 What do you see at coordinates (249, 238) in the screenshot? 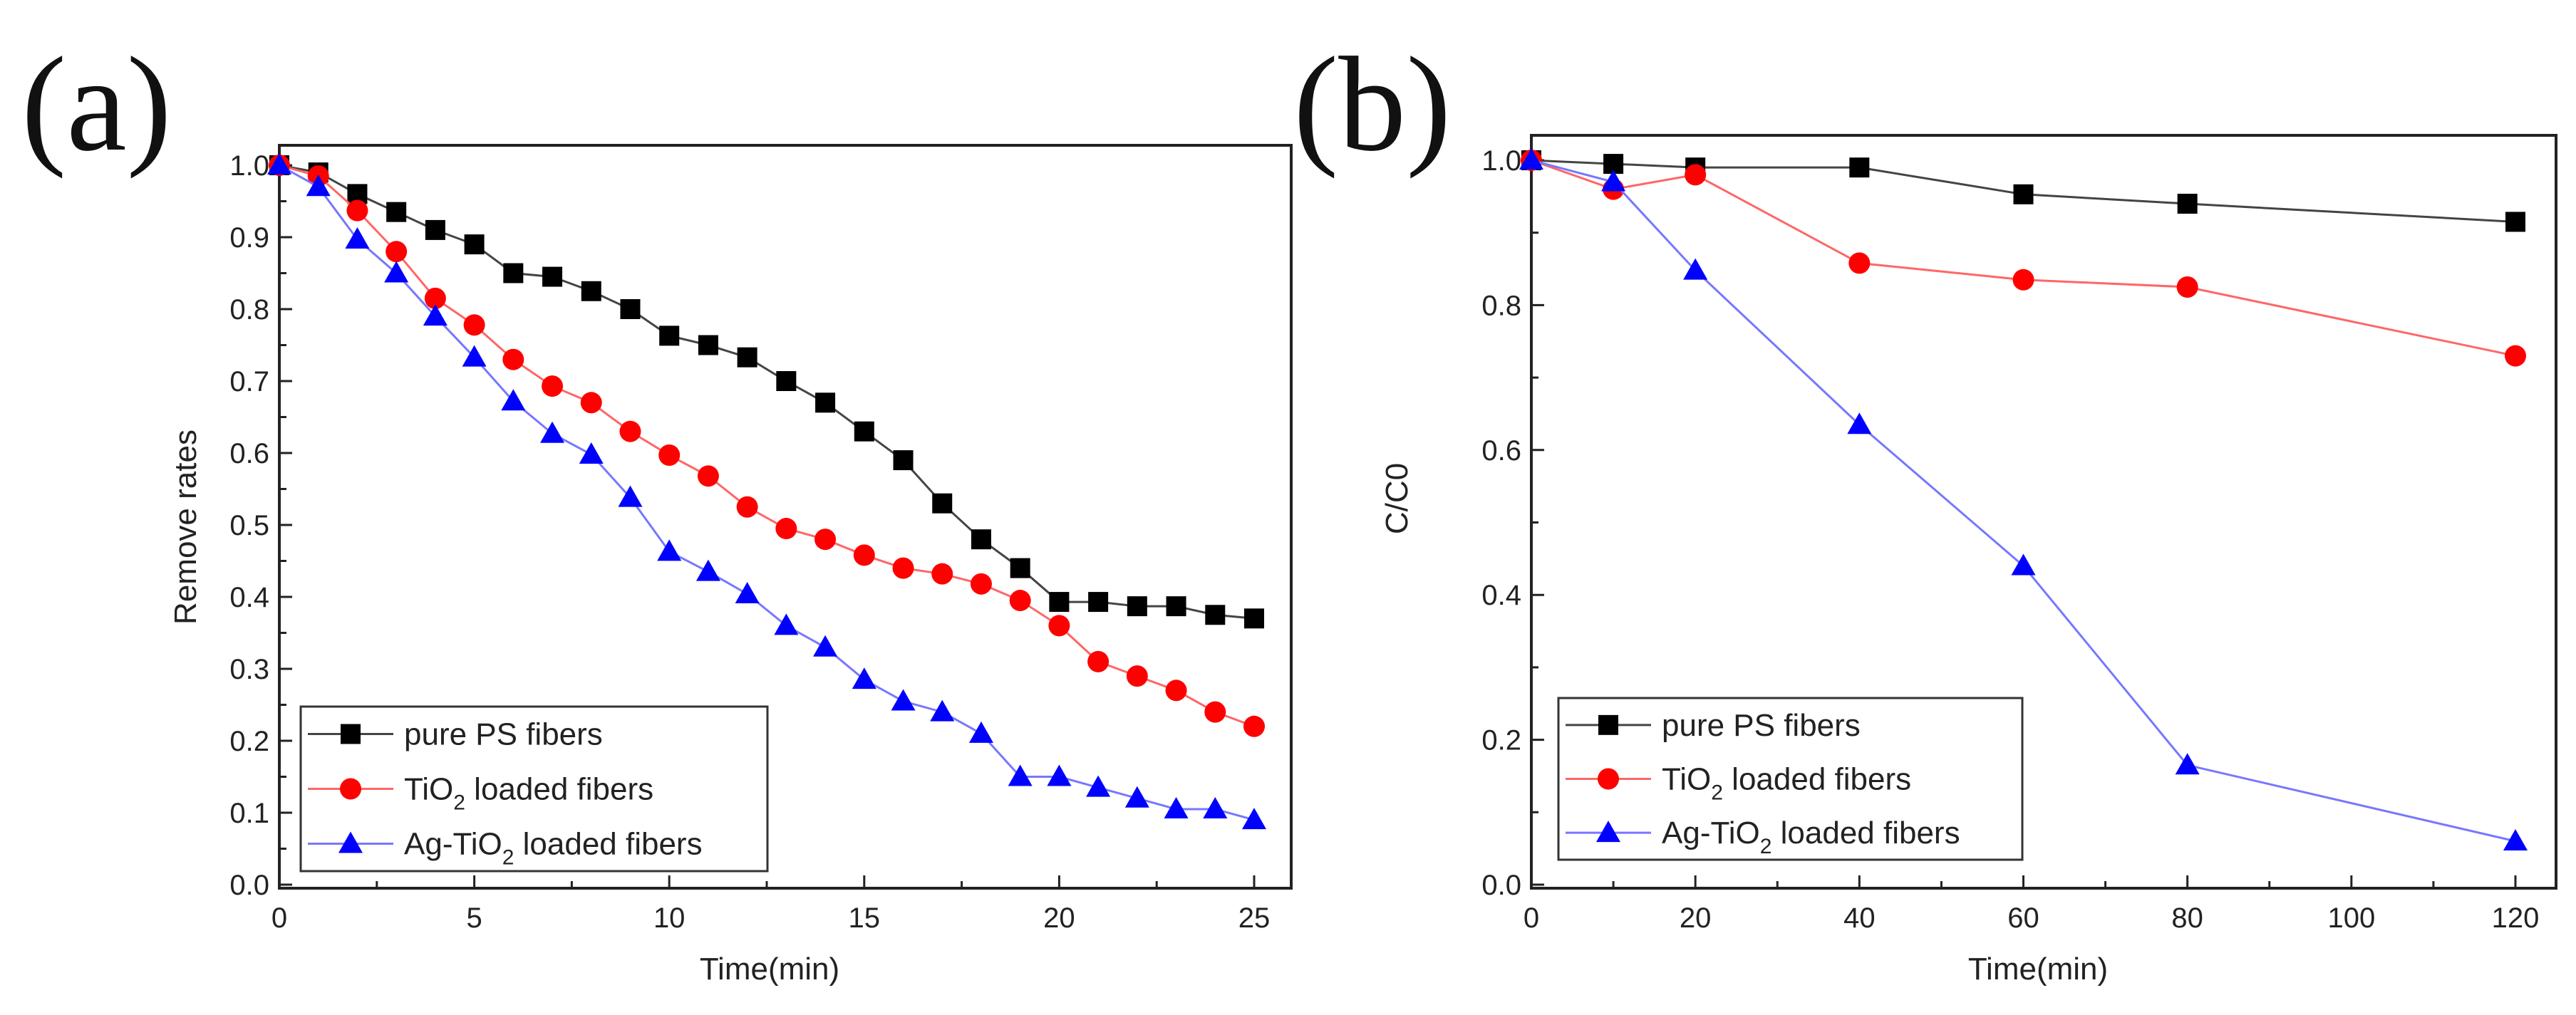
I see `y-tick-label: 0.9` at bounding box center [249, 238].